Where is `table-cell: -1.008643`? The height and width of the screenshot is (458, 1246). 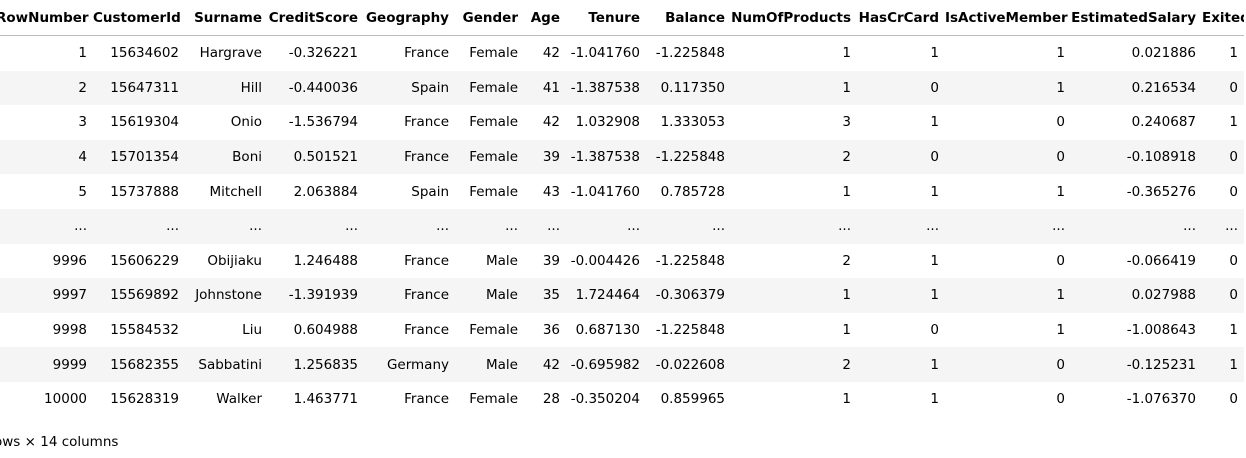 table-cell: -1.008643 is located at coordinates (1136, 330).